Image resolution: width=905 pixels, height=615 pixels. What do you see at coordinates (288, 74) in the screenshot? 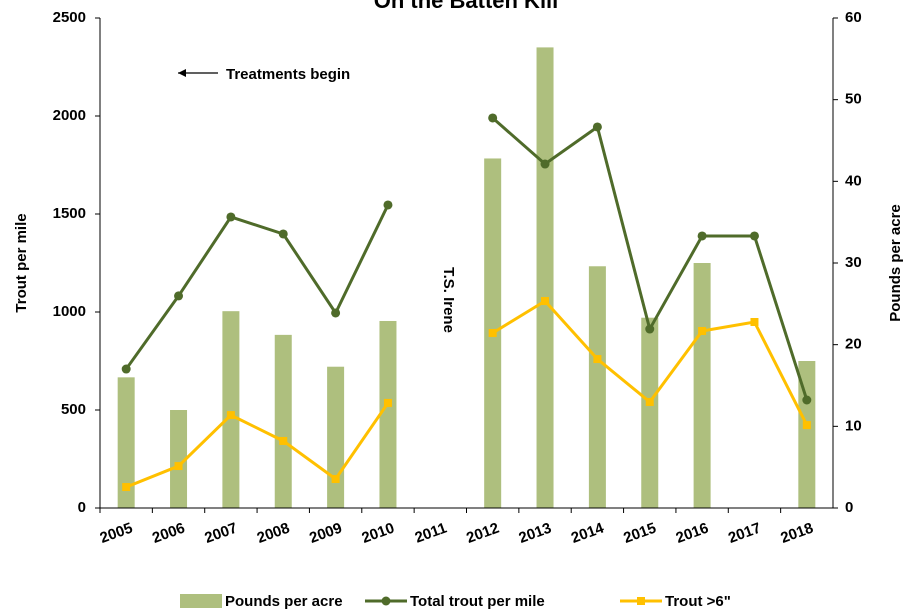
I see `annotation: Treatments begin` at bounding box center [288, 74].